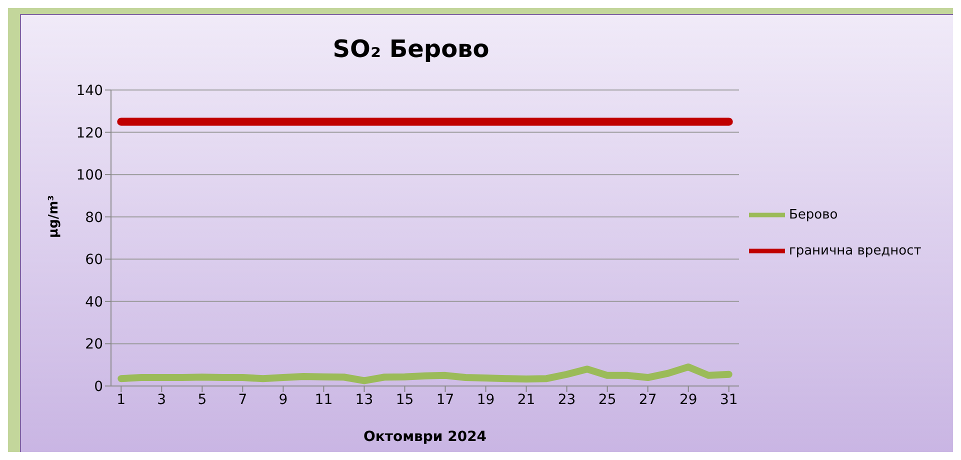  Describe the element at coordinates (94, 218) in the screenshot. I see `y-tick-label: 80` at that location.